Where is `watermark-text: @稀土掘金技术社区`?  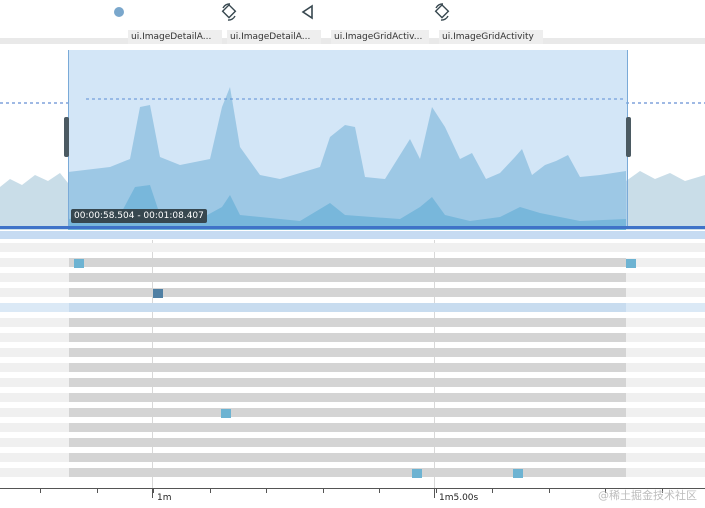
watermark-text: @稀土掘金技术社区 is located at coordinates (647, 495).